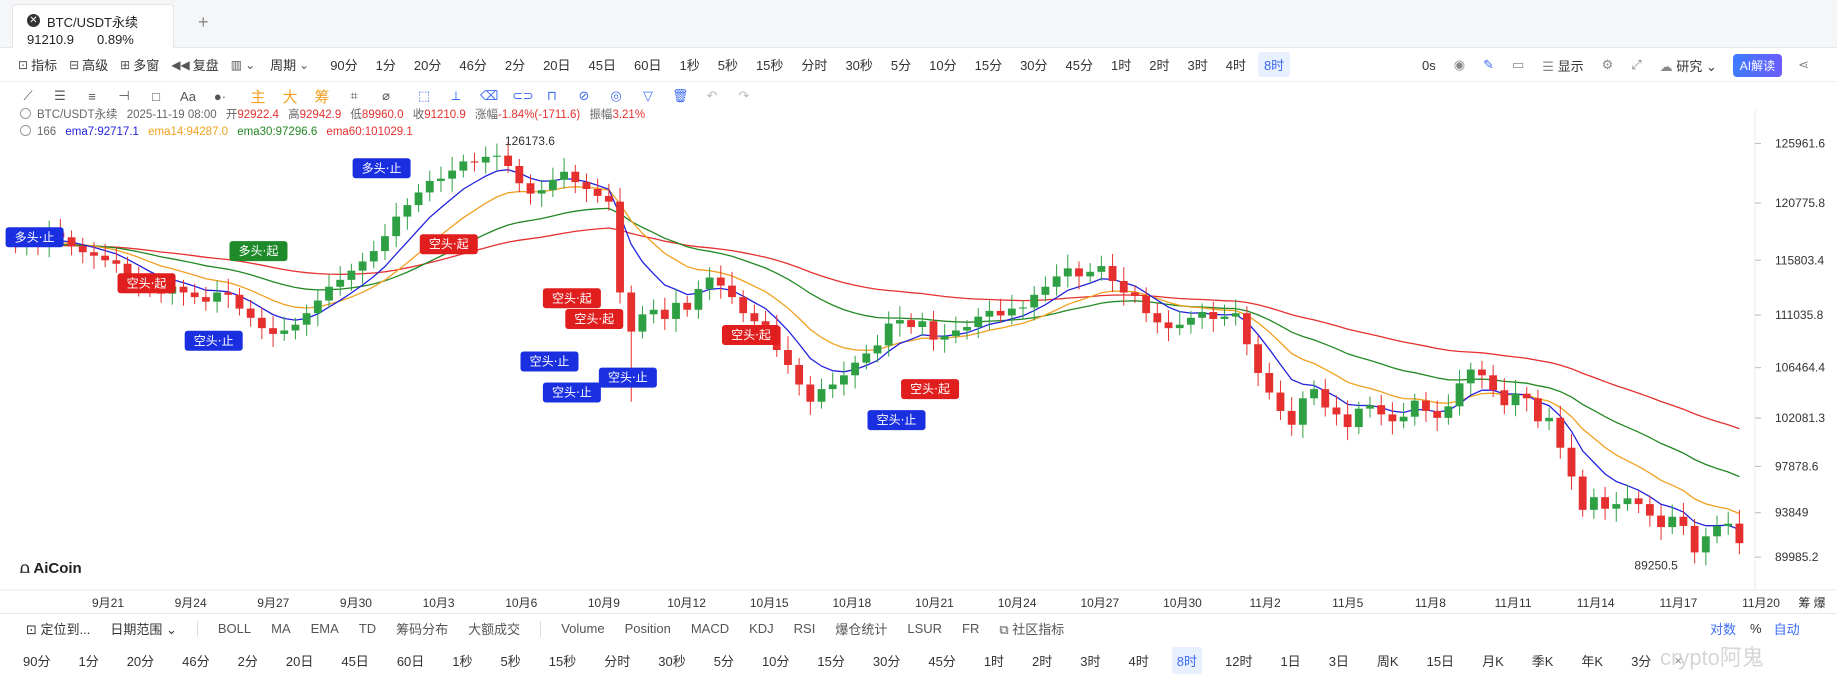 The image size is (1837, 677). I want to click on sub-indicator-button-6: LSUR, so click(925, 628).